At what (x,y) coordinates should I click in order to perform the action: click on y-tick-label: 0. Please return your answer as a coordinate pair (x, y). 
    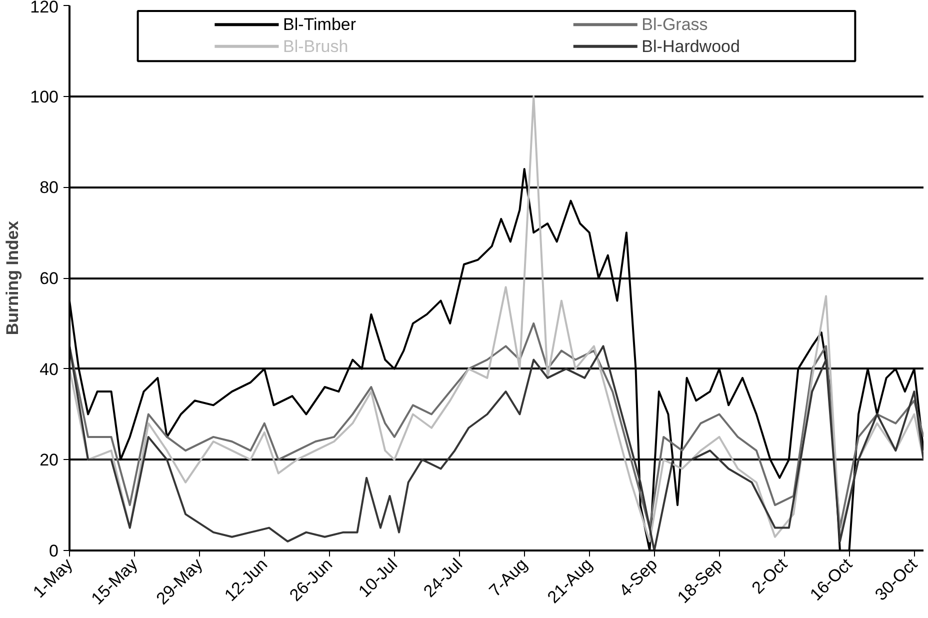
    Looking at the image, I should click on (54, 551).